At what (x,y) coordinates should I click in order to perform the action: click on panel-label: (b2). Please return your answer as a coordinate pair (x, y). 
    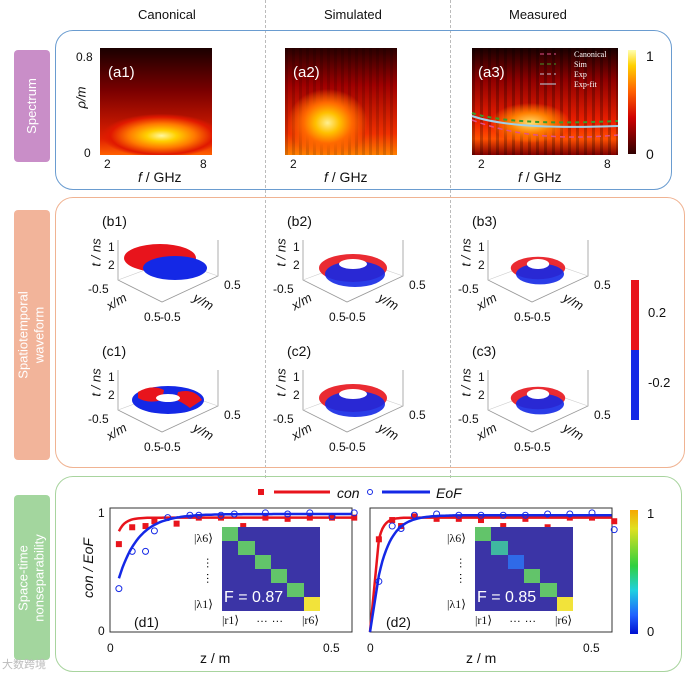
    Looking at the image, I should click on (299, 221).